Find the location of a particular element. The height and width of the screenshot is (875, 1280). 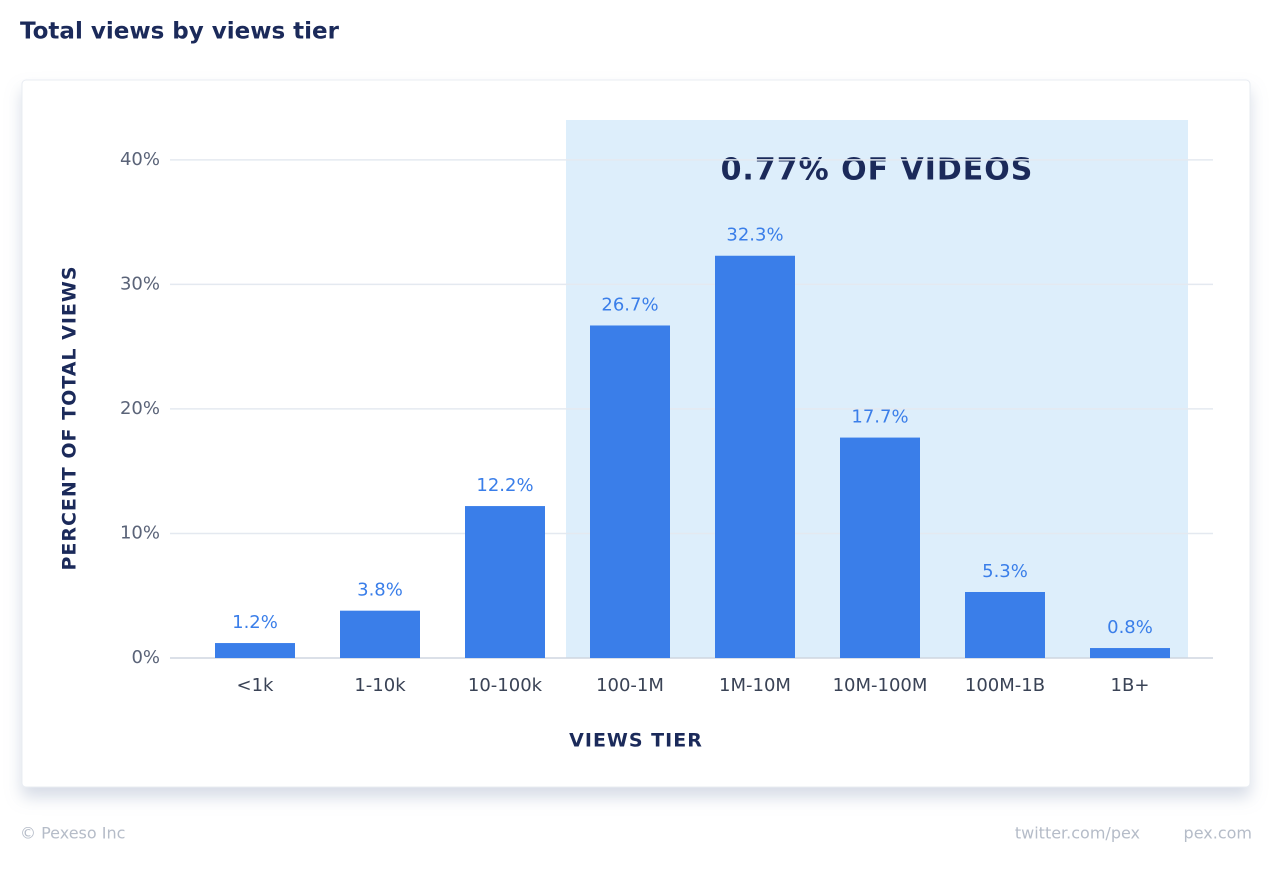

x-tick-label: <1k is located at coordinates (256, 685).